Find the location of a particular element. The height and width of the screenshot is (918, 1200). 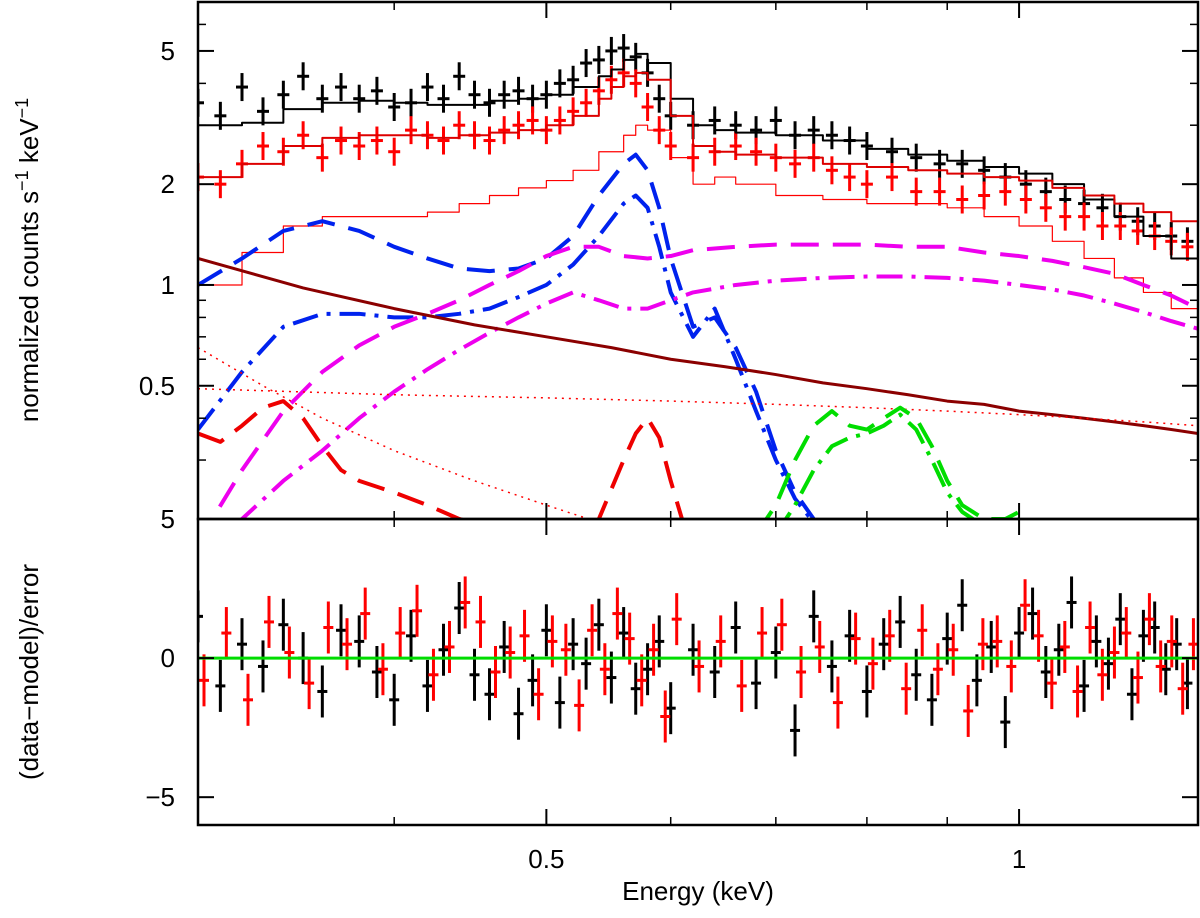

y-title-sup1: −1 is located at coordinates (22, 180).